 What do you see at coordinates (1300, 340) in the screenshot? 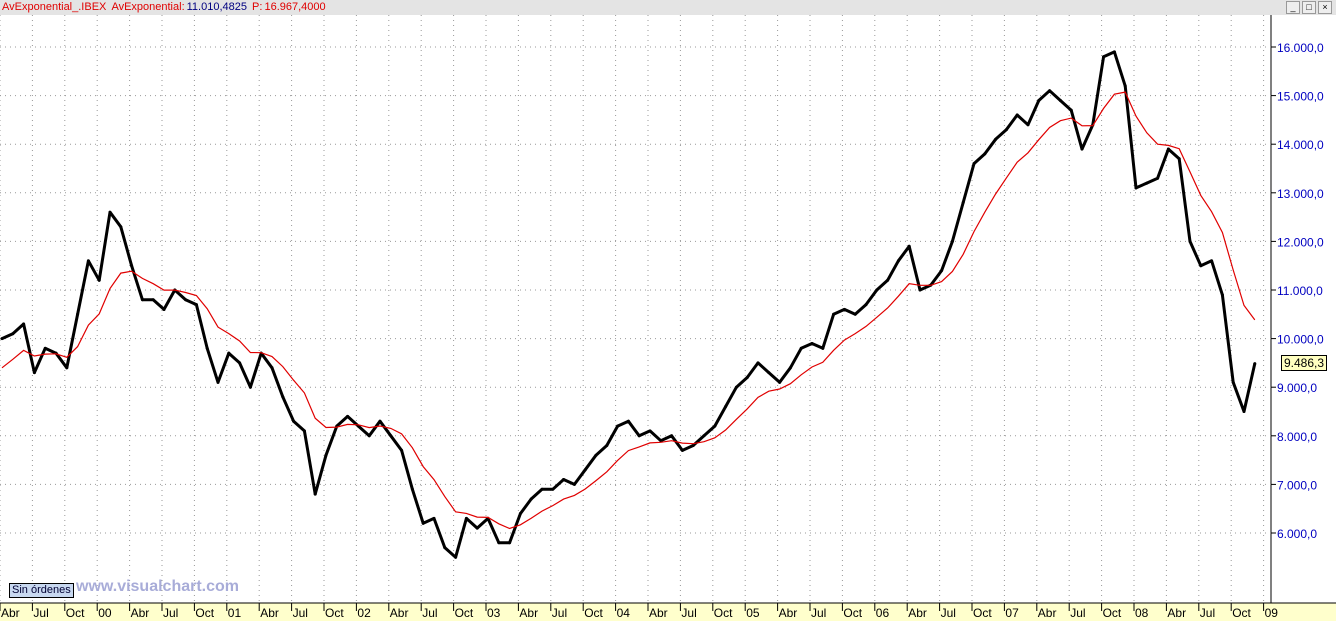
I see `y-tick-label: 10.000,0` at bounding box center [1300, 340].